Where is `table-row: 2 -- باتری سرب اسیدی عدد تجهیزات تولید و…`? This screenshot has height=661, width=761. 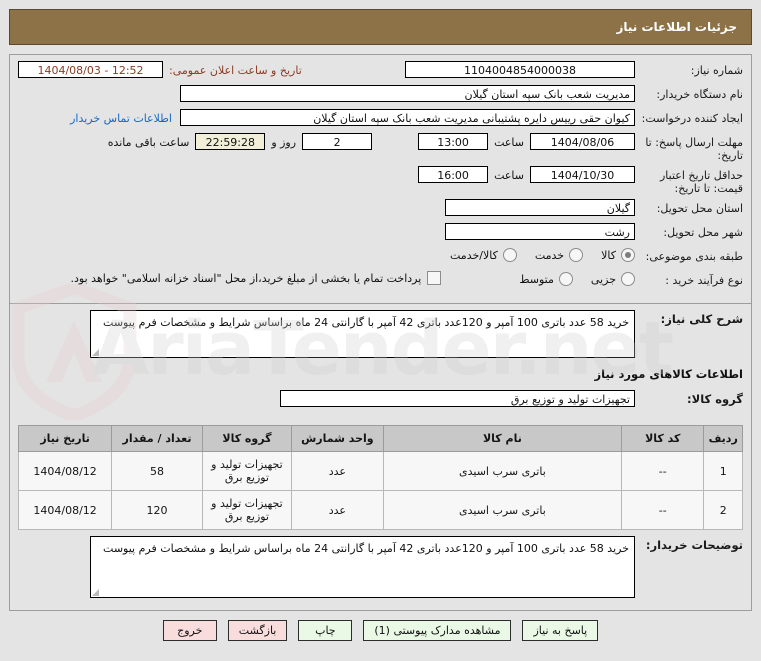
table-row: 2 -- باتری سرب اسیدی عدد تجهیزات تولید و… is located at coordinates (380, 510).